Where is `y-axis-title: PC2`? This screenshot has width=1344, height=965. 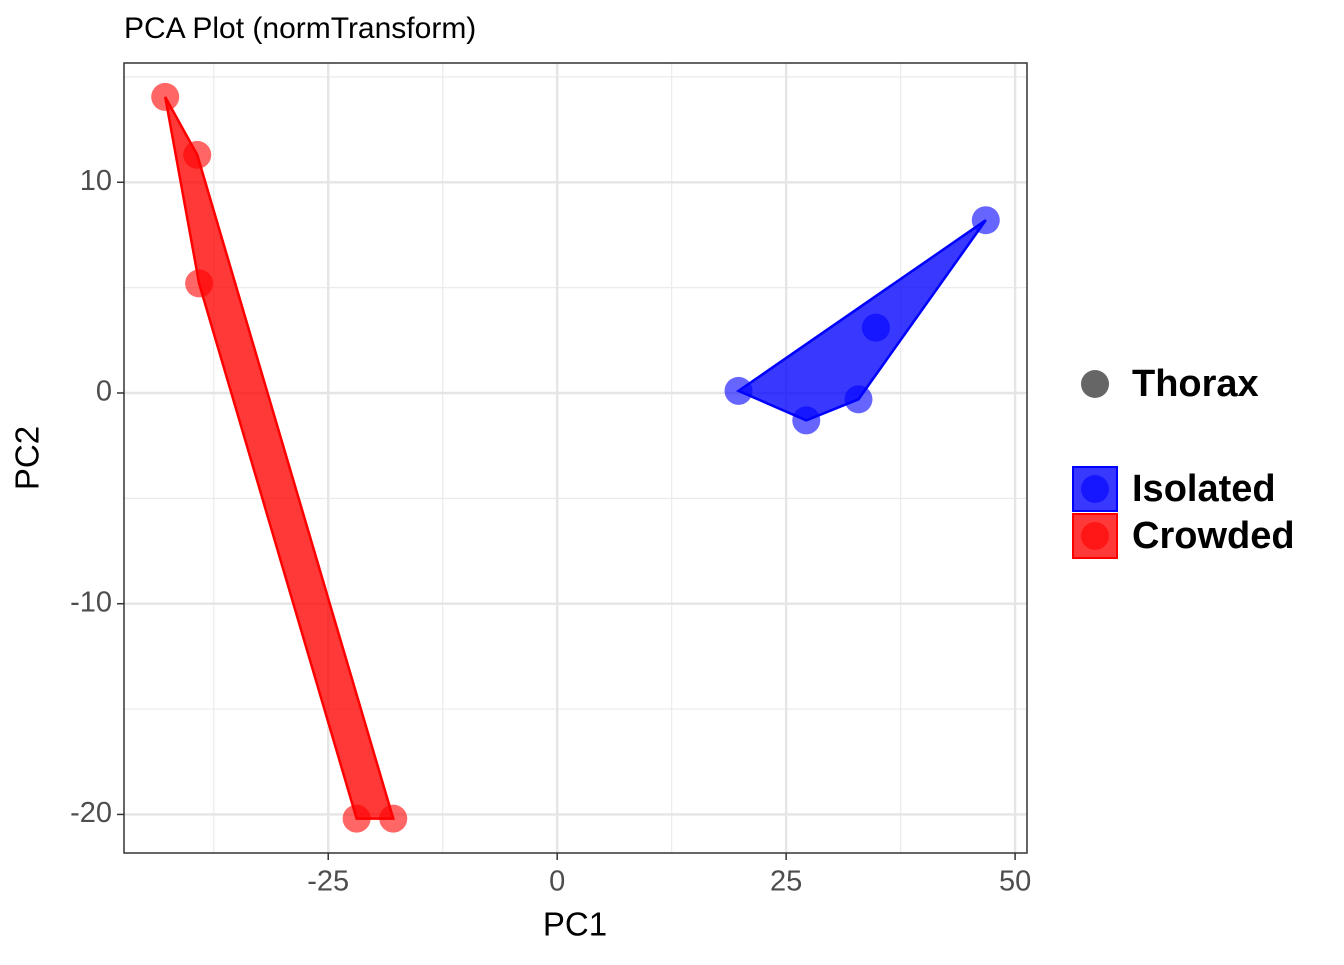 y-axis-title: PC2 is located at coordinates (27, 458).